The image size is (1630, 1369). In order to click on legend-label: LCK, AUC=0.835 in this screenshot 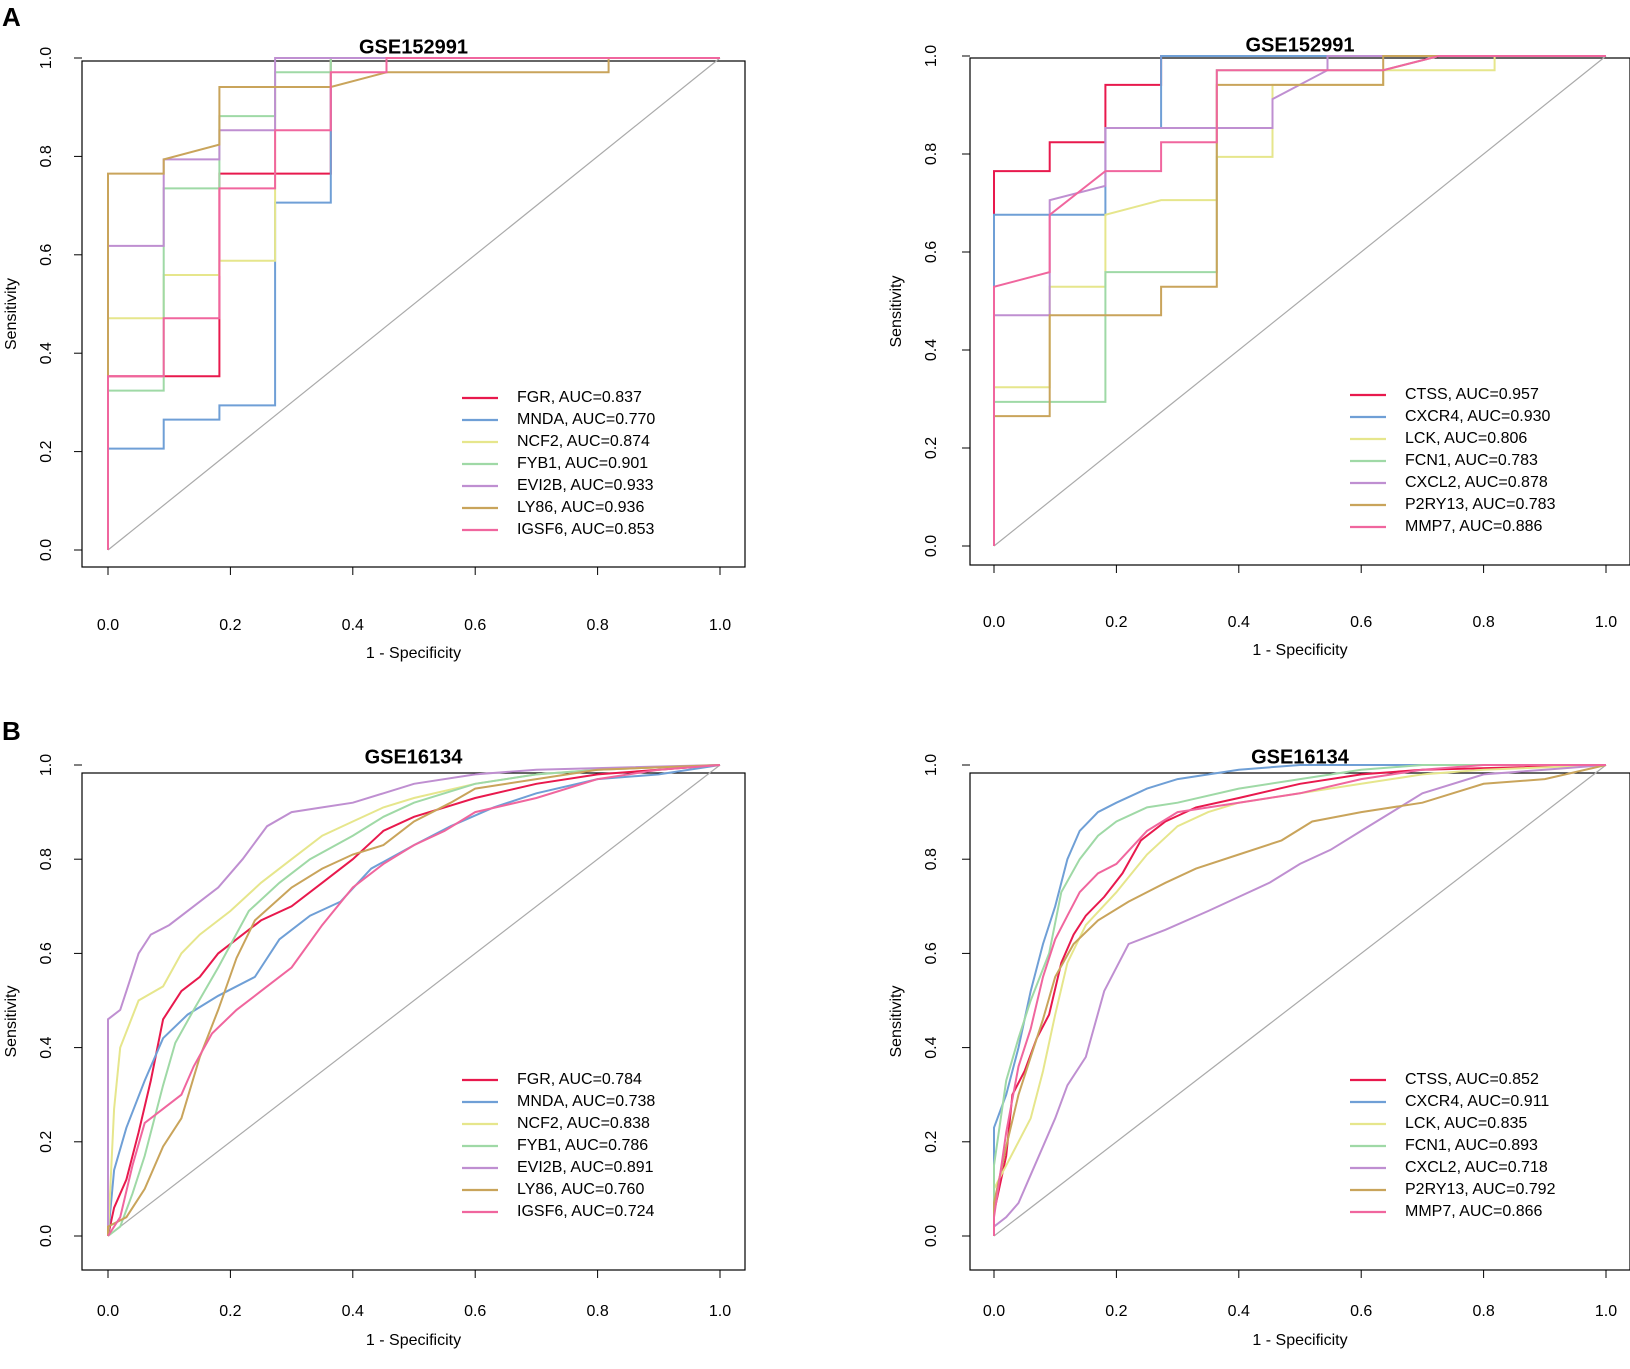, I will do `click(1466, 1123)`.